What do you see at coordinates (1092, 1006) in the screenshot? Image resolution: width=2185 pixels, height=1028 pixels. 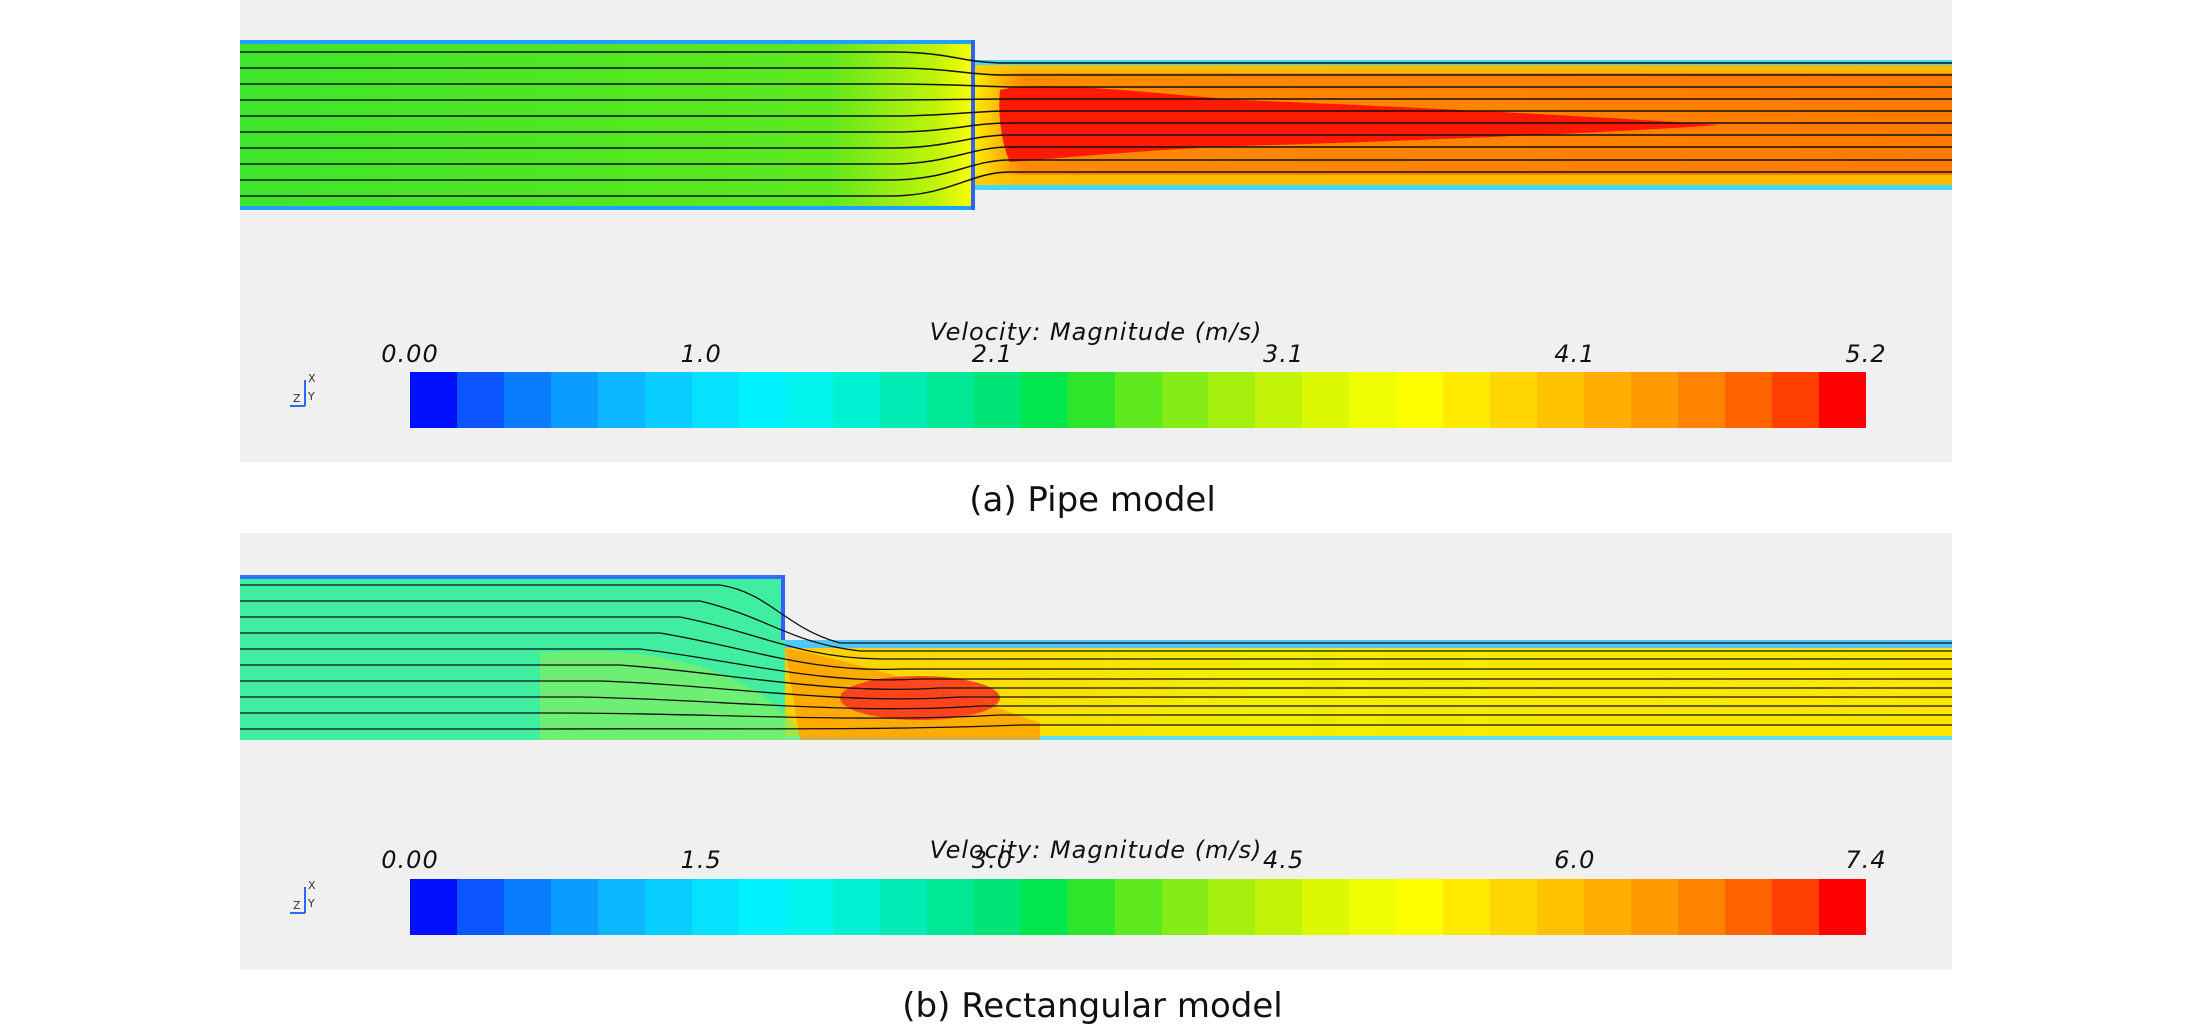 I see `caption-rectangular-model: (b) Rectangular model` at bounding box center [1092, 1006].